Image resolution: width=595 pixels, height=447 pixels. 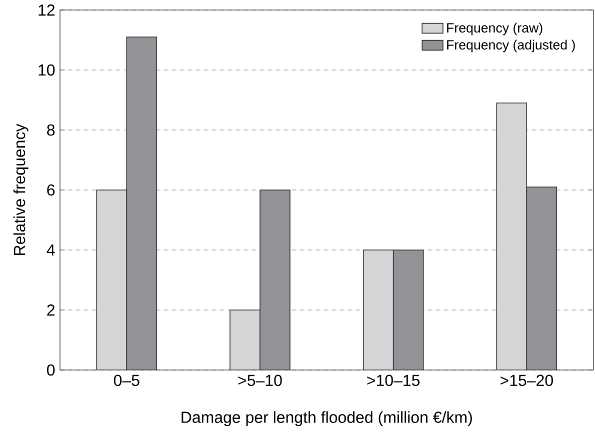 What do you see at coordinates (46, 10) in the screenshot?
I see `y-tick-label: 12` at bounding box center [46, 10].